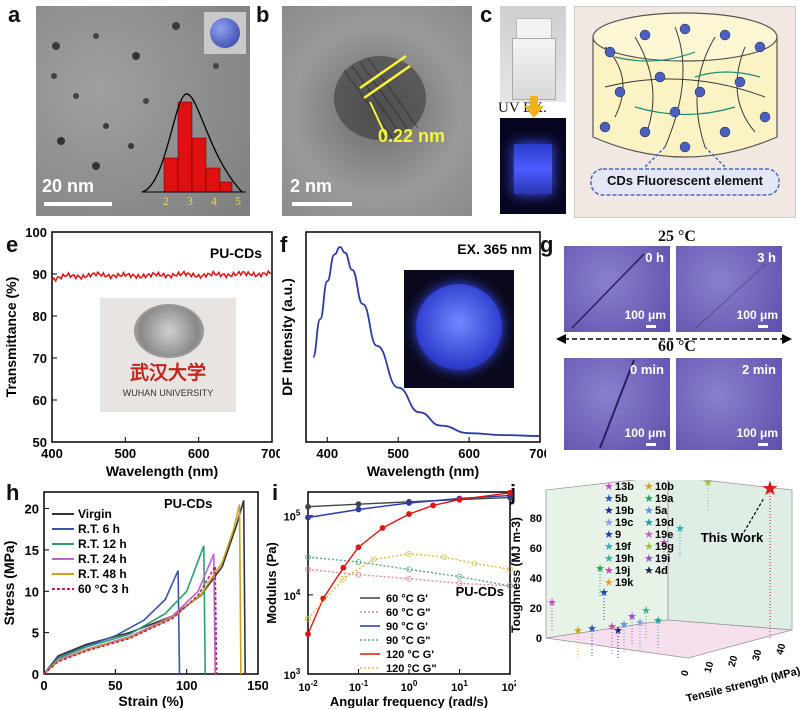  I want to click on legend-label: 19g, so click(664, 547).